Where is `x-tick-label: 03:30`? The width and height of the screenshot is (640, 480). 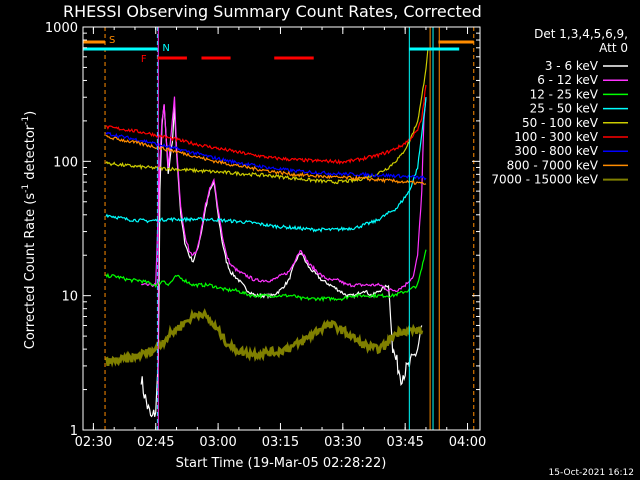
x-tick-label: 03:30 is located at coordinates (342, 442).